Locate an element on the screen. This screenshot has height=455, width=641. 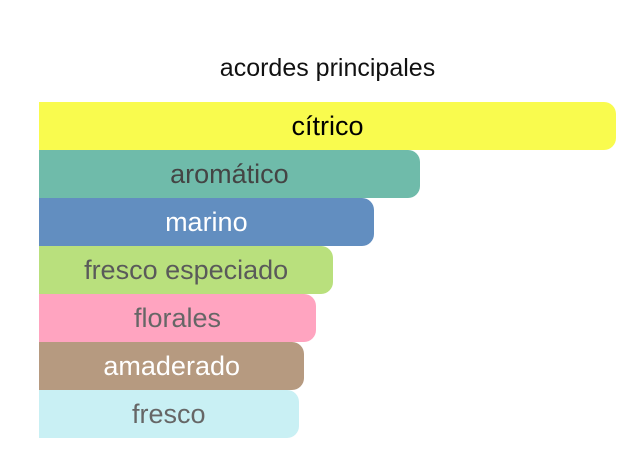
accord-label: marino is located at coordinates (206, 221).